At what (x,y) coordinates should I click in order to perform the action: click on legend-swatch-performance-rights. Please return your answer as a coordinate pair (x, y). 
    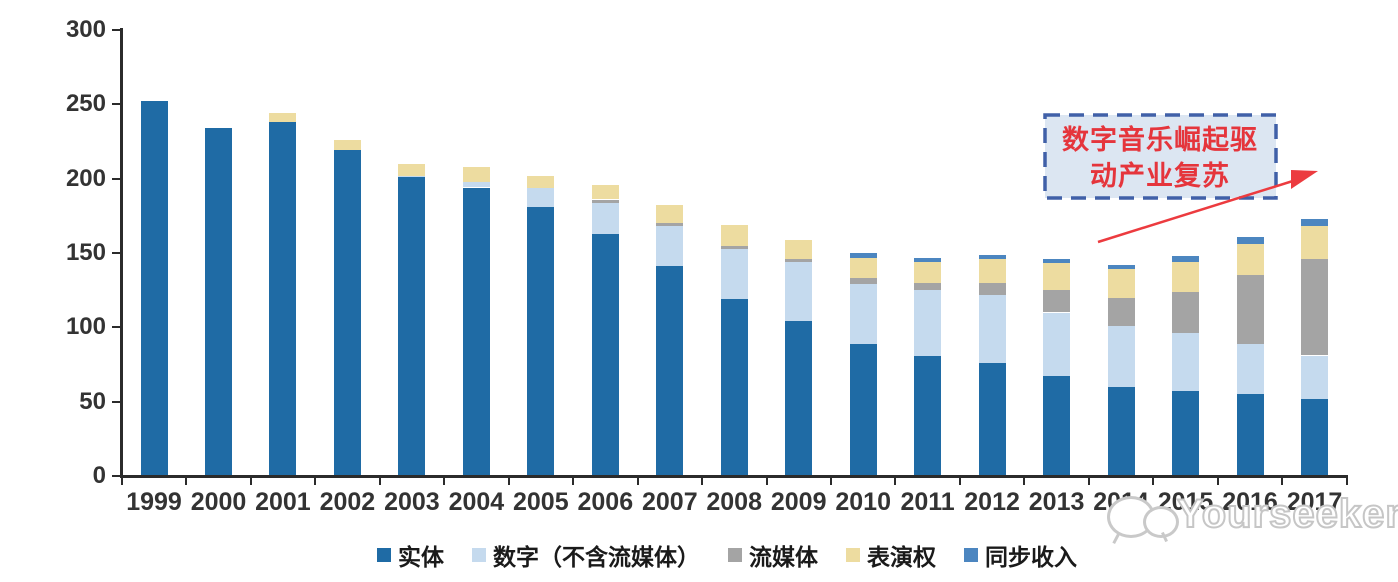
    Looking at the image, I should click on (853, 555).